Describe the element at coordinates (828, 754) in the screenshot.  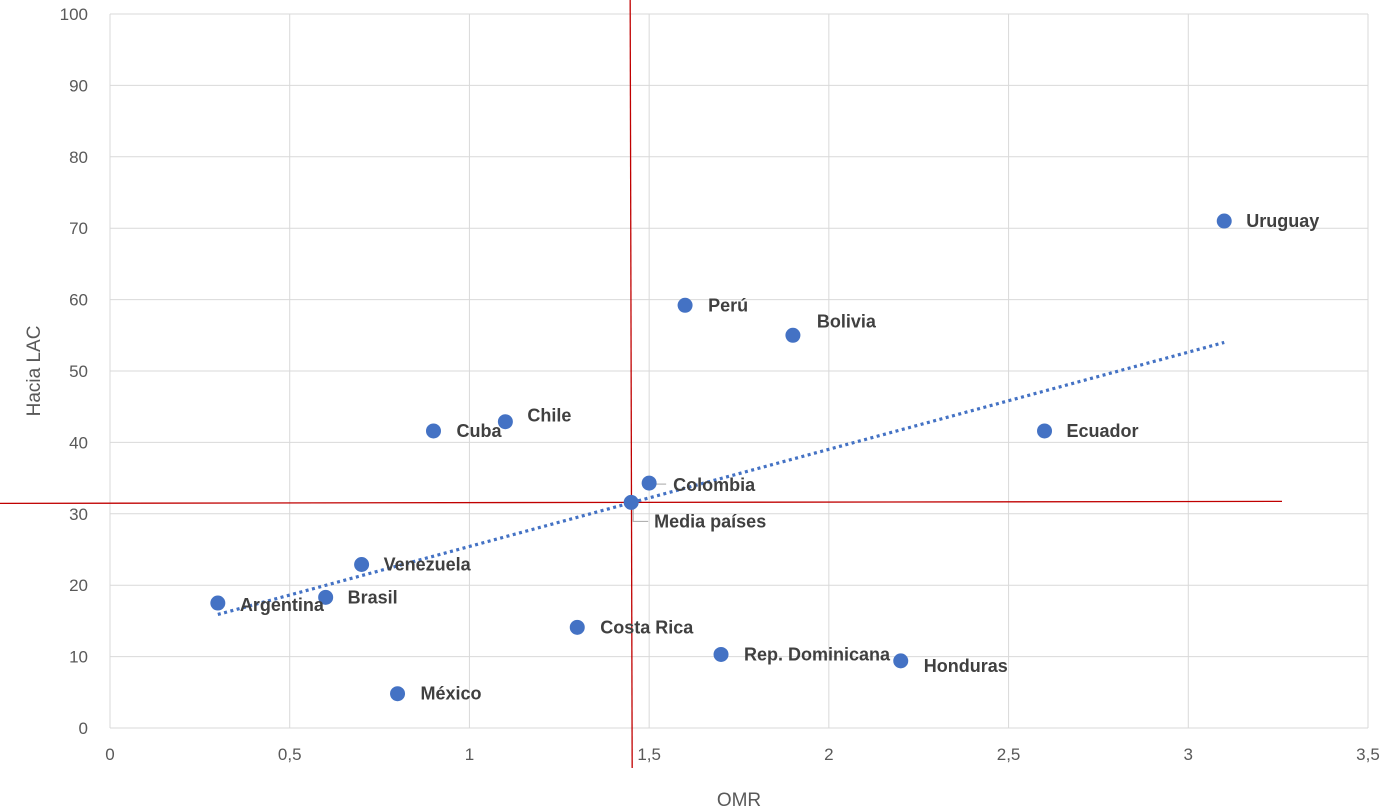
I see `x-tick-label-4: 2` at that location.